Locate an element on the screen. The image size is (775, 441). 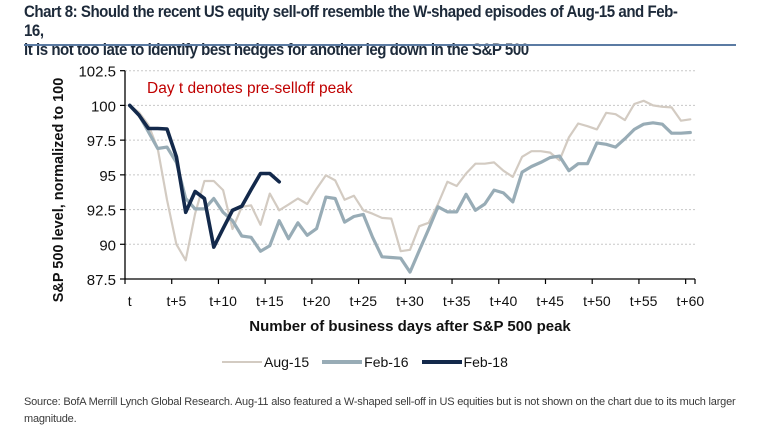
y-tick-label: 92.5 is located at coordinates (101, 211).